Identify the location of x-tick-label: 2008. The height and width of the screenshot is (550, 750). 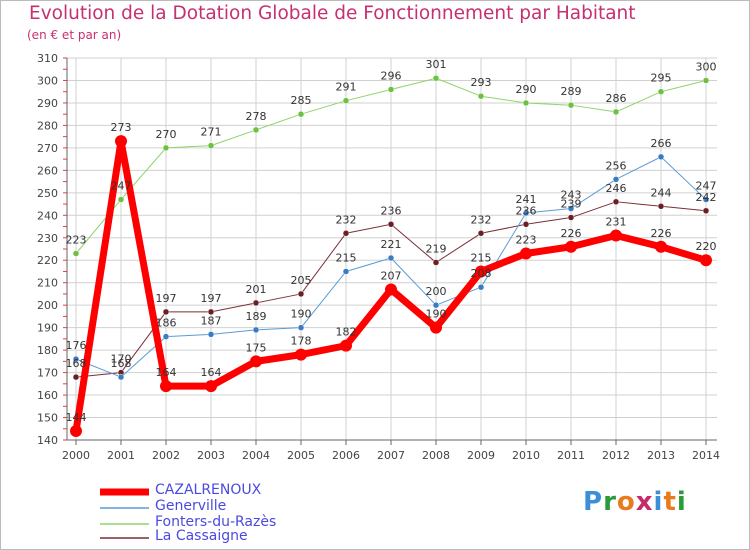
(436, 455).